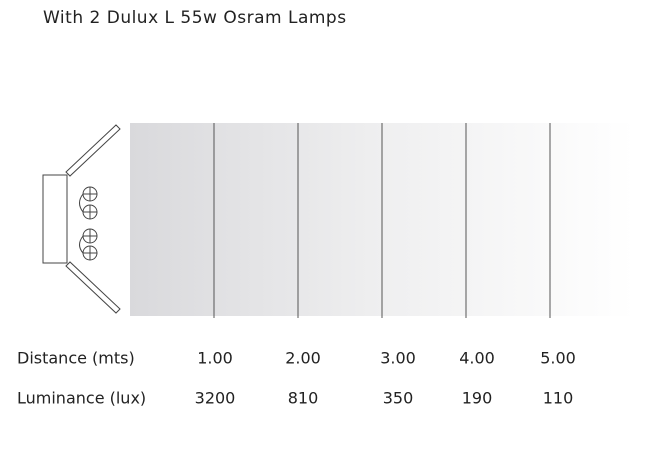 Image resolution: width=665 pixels, height=450 pixels. Describe the element at coordinates (215, 398) in the screenshot. I see `cell: 3200` at that location.